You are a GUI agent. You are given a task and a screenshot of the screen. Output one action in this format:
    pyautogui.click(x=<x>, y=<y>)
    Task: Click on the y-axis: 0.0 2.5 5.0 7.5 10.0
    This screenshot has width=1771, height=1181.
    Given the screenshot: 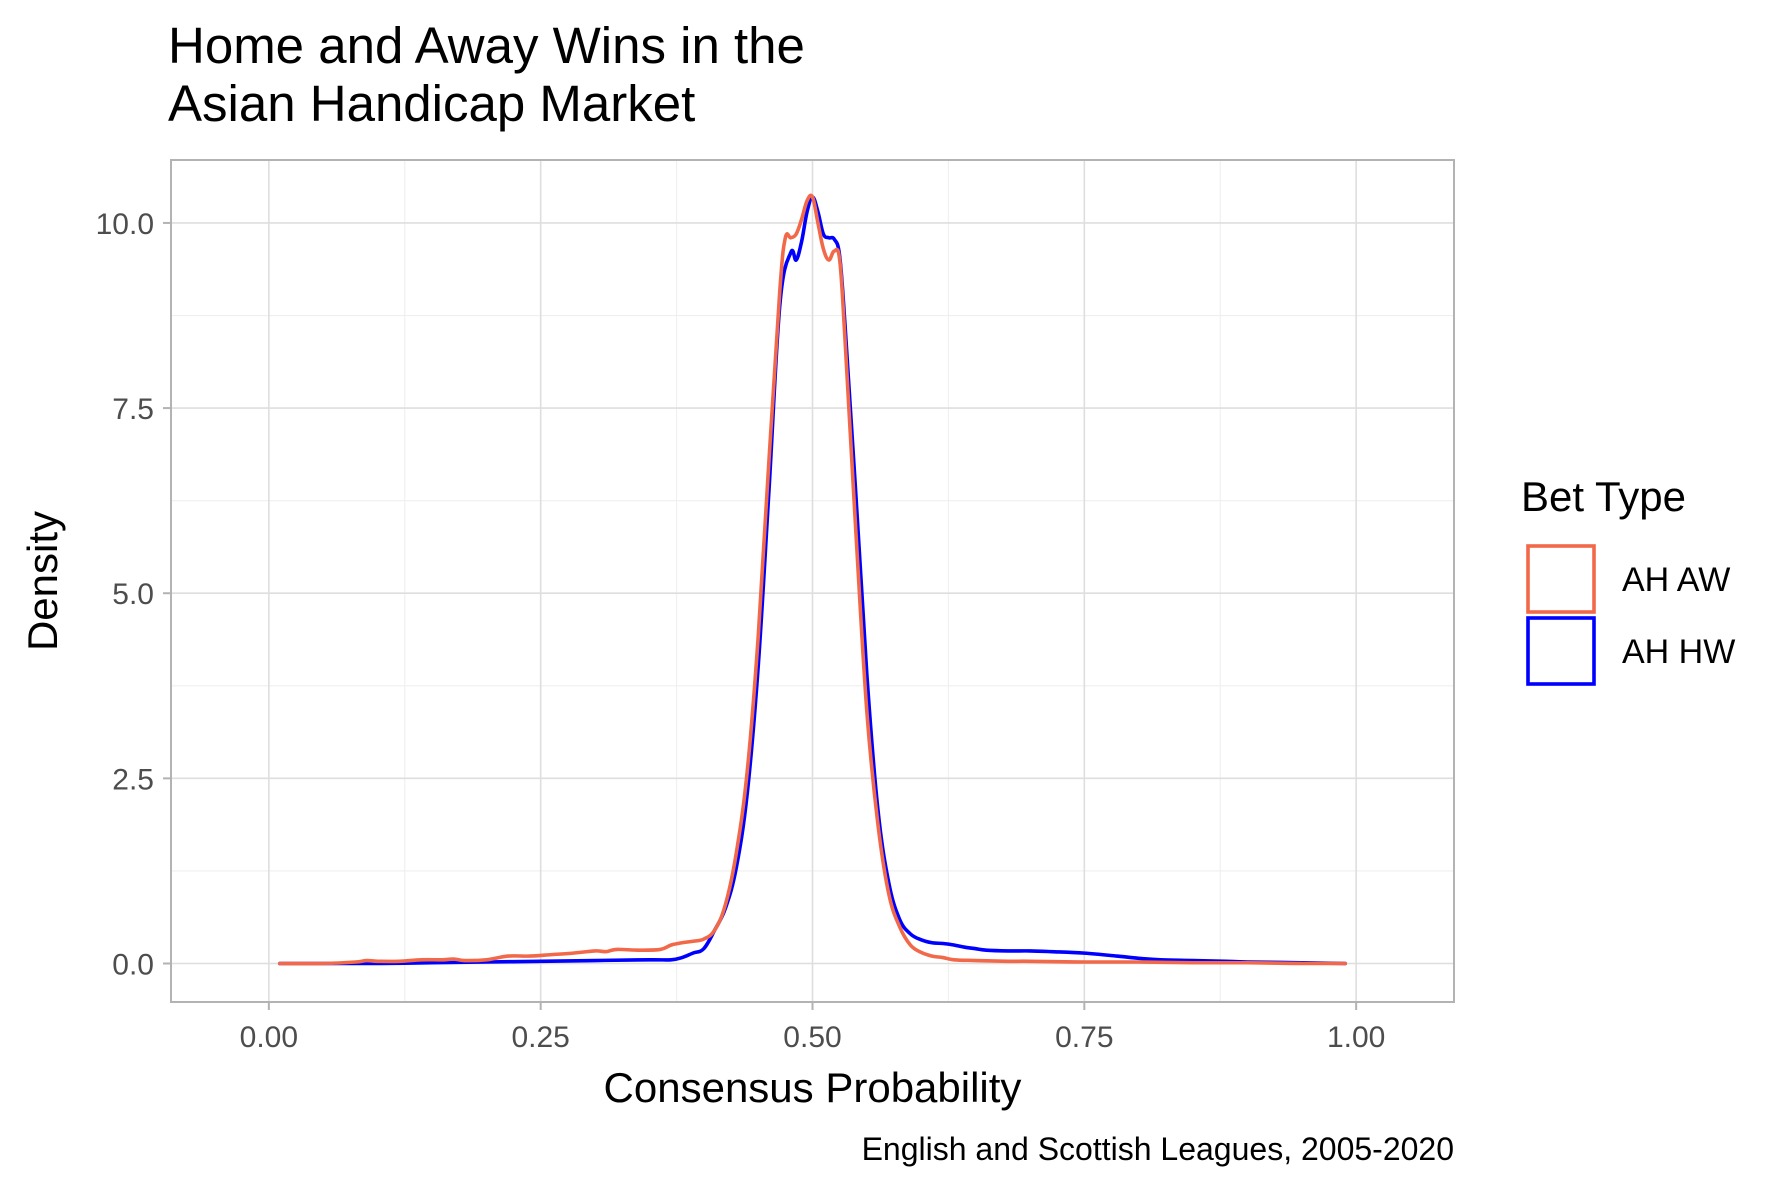 What is the action you would take?
    pyautogui.click(x=133, y=594)
    